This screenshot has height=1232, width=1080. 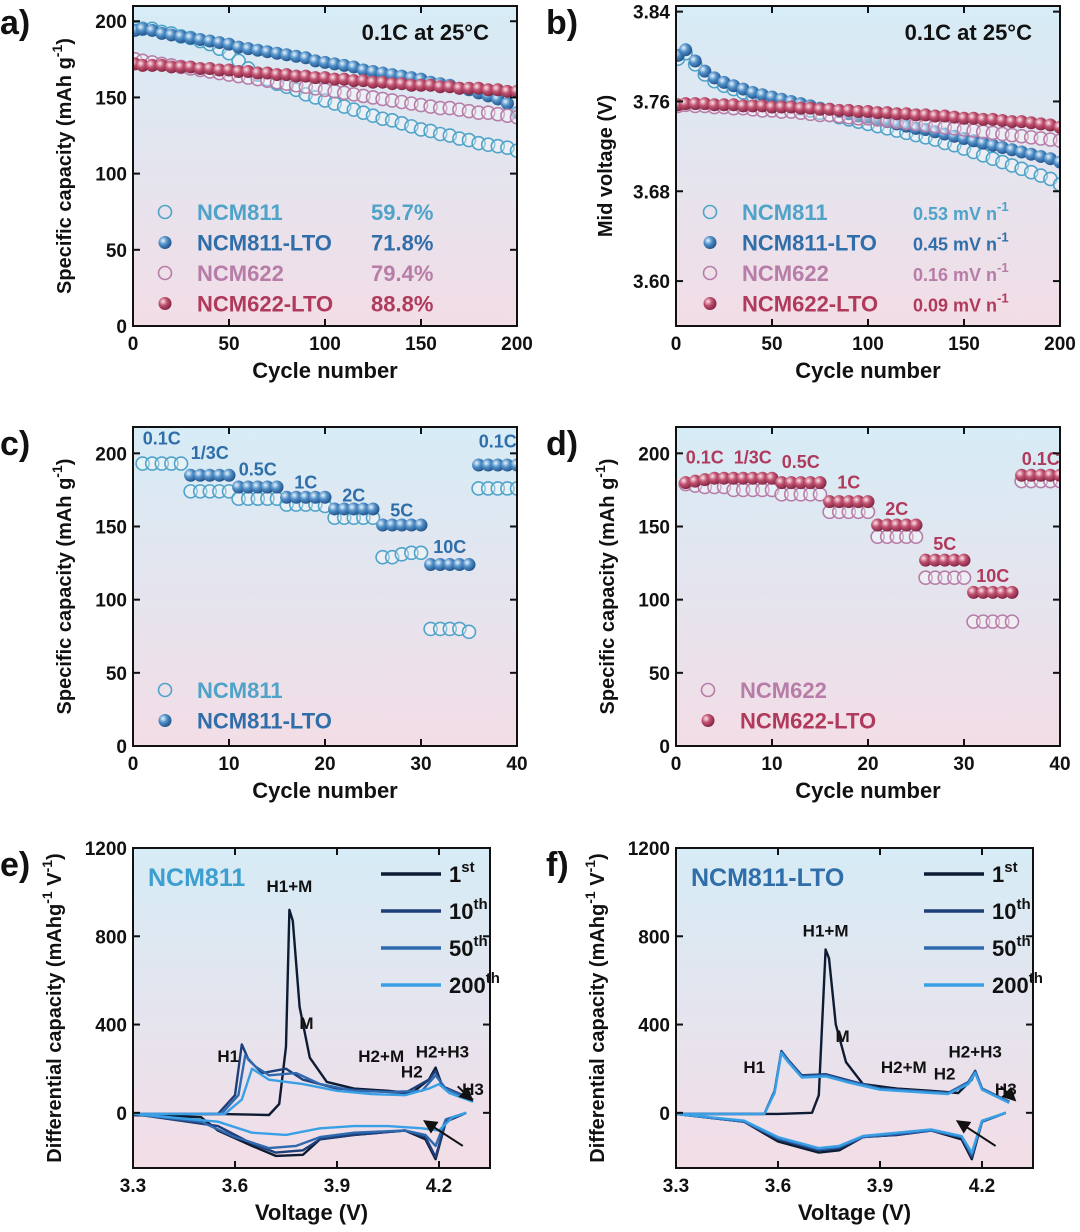 What do you see at coordinates (868, 790) in the screenshot?
I see `x-axis-label: Cycle number` at bounding box center [868, 790].